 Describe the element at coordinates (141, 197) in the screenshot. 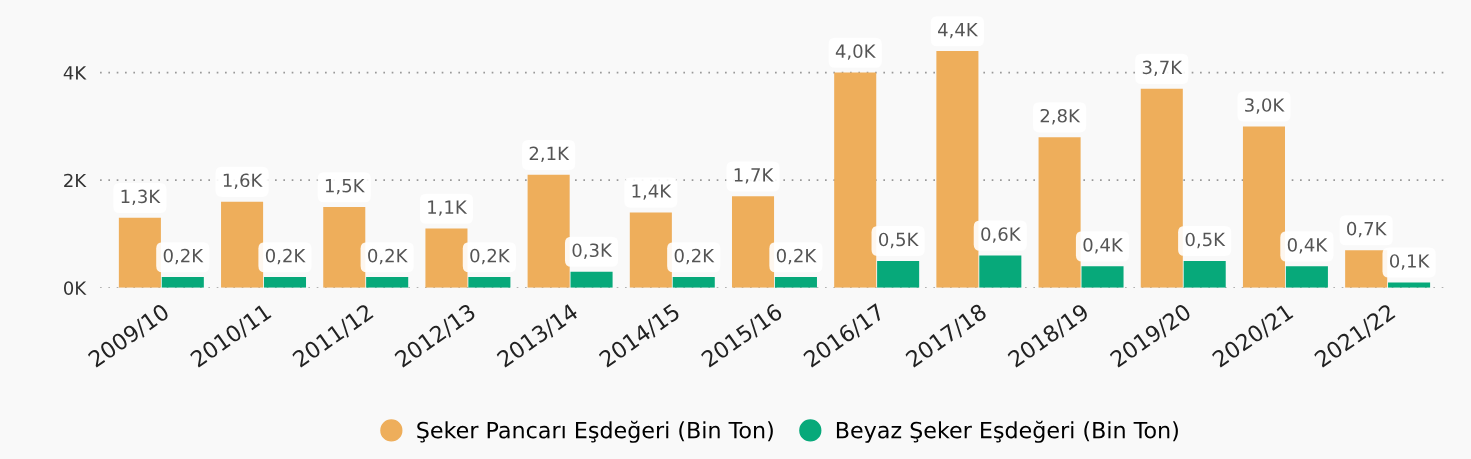

I see `data-label: 1,3K` at that location.